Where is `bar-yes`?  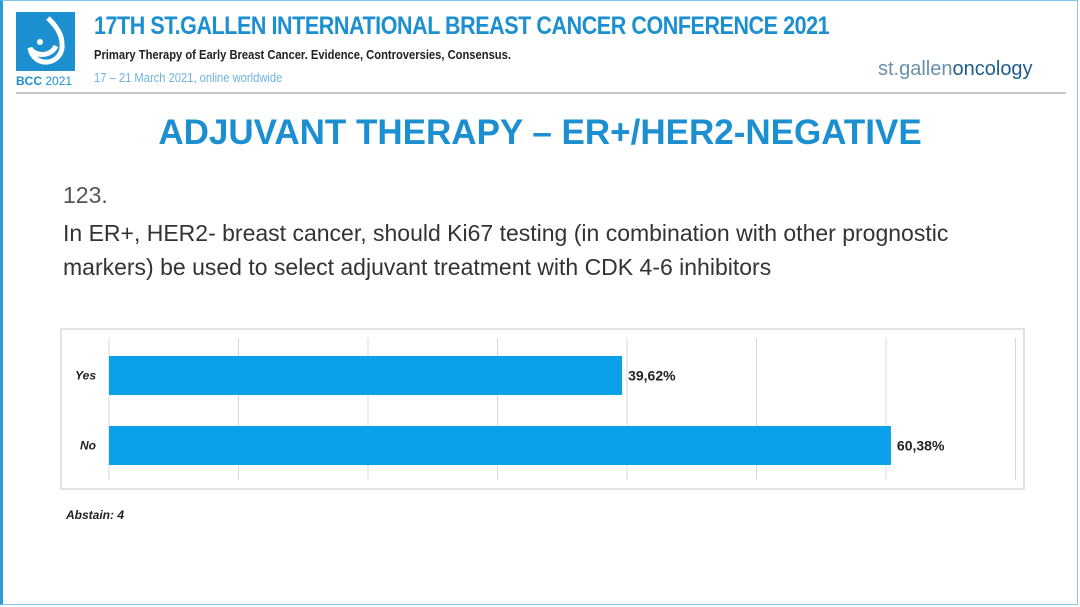
bar-yes is located at coordinates (366, 375).